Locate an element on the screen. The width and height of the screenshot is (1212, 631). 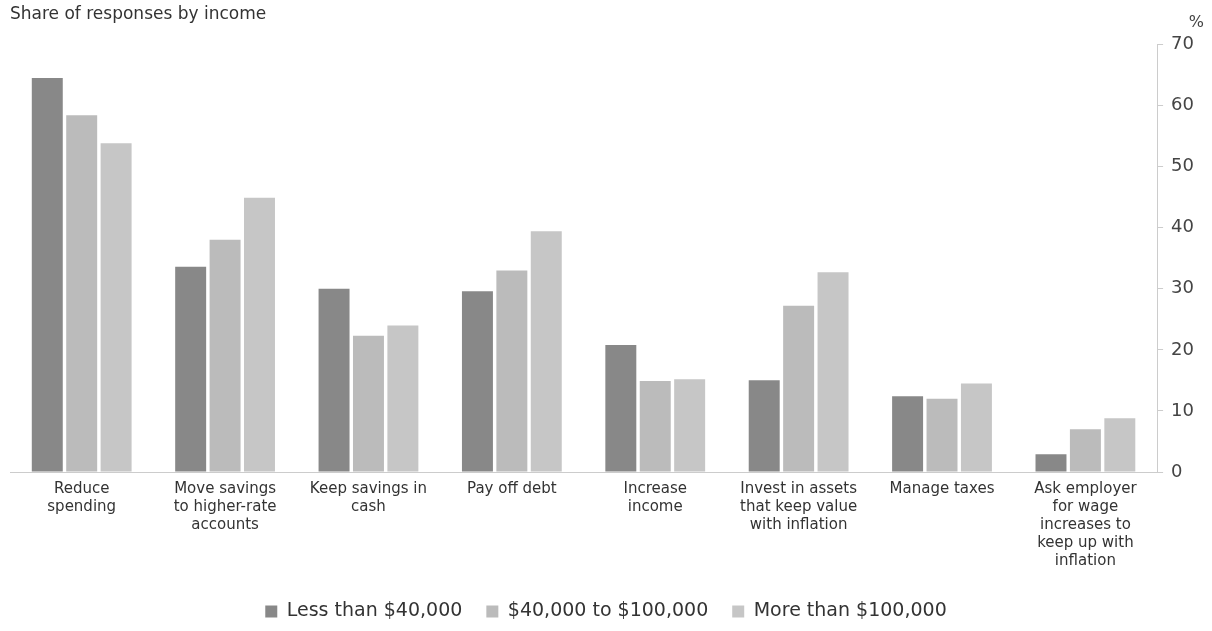
legend-label: Less than $40,000 is located at coordinates (374, 609).